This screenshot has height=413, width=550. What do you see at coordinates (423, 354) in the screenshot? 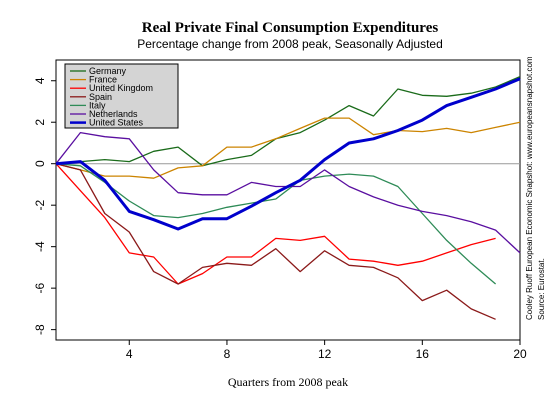
I see `x-tick-label: 16` at bounding box center [423, 354].